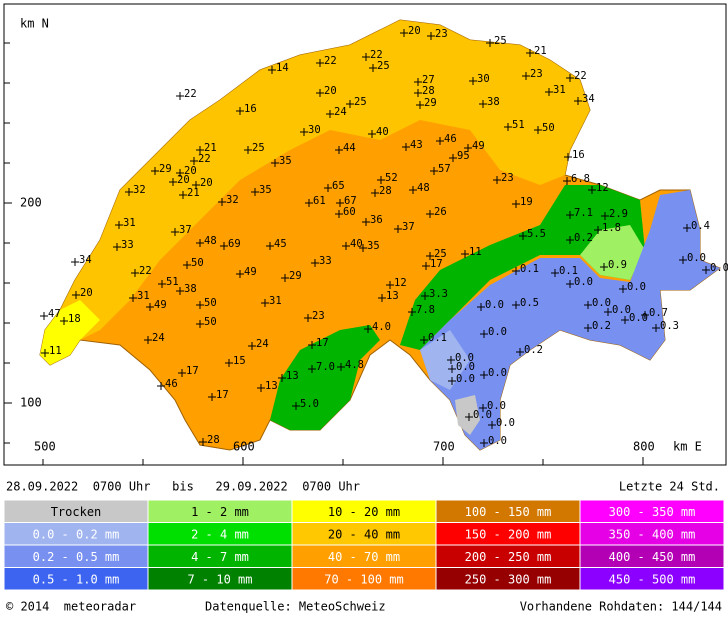 The width and height of the screenshot is (728, 622). What do you see at coordinates (652, 534) in the screenshot?
I see `legend-label: 350 - 400 mm` at bounding box center [652, 534].